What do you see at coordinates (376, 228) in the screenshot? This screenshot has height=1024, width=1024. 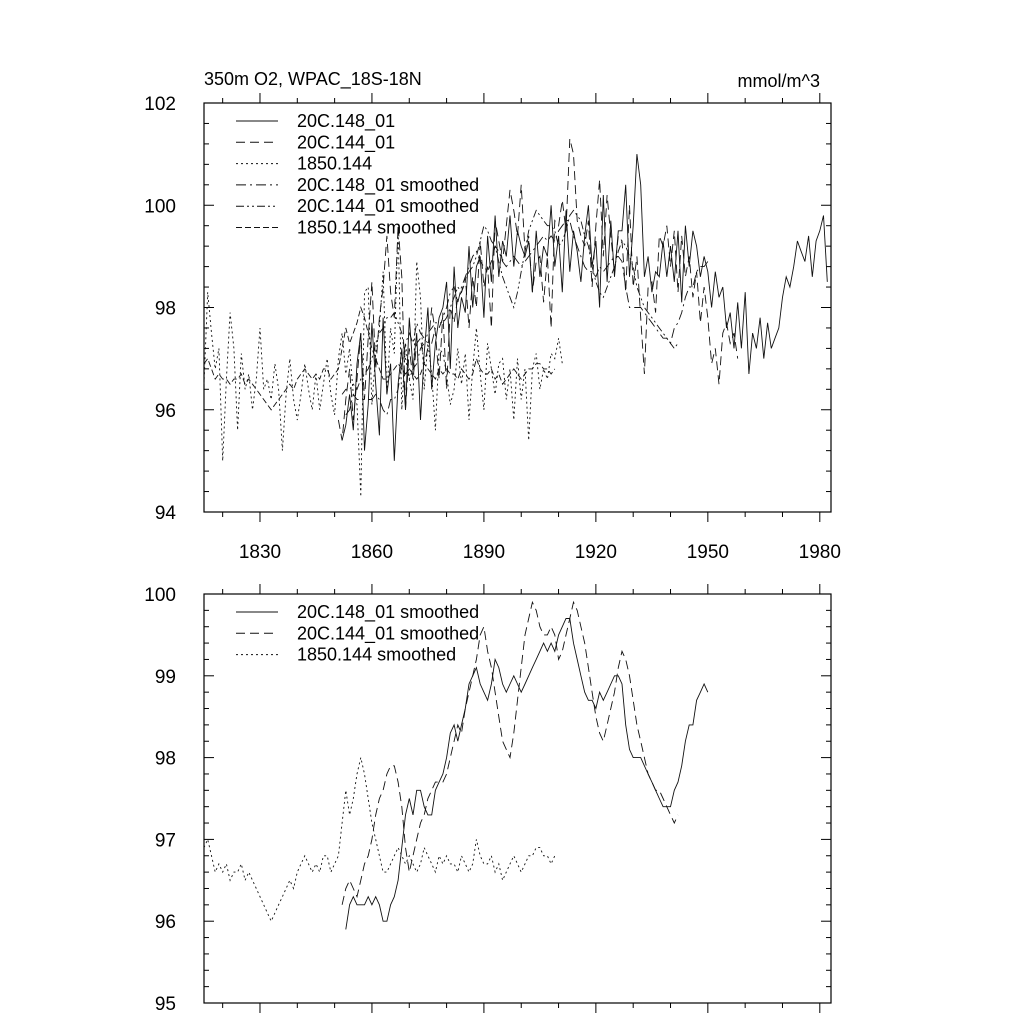 I see `top-legend-label: 1850.144 smoothed` at bounding box center [376, 228].